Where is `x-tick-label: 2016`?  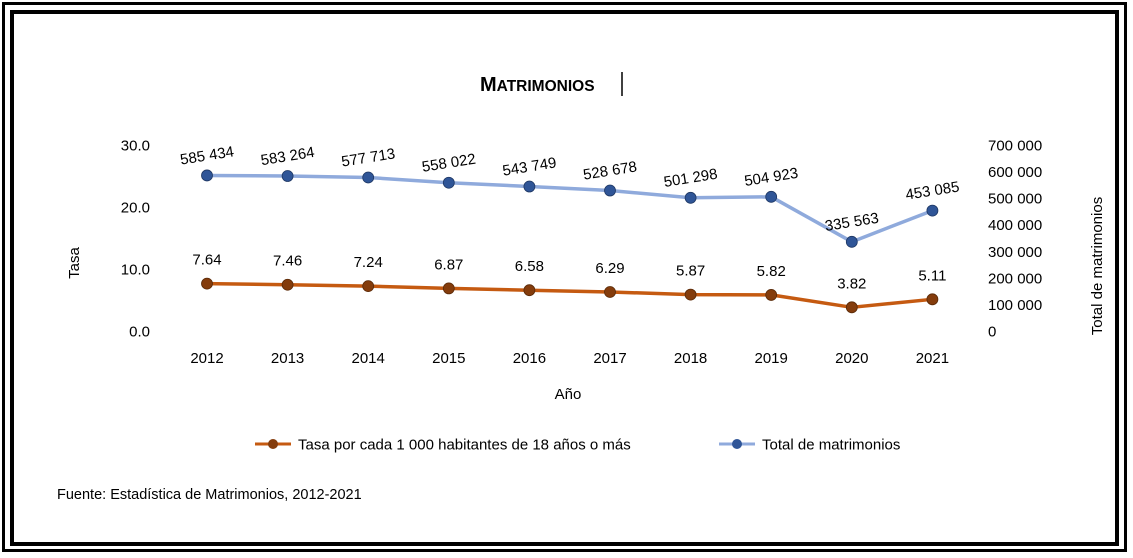
x-tick-label: 2016 is located at coordinates (529, 358).